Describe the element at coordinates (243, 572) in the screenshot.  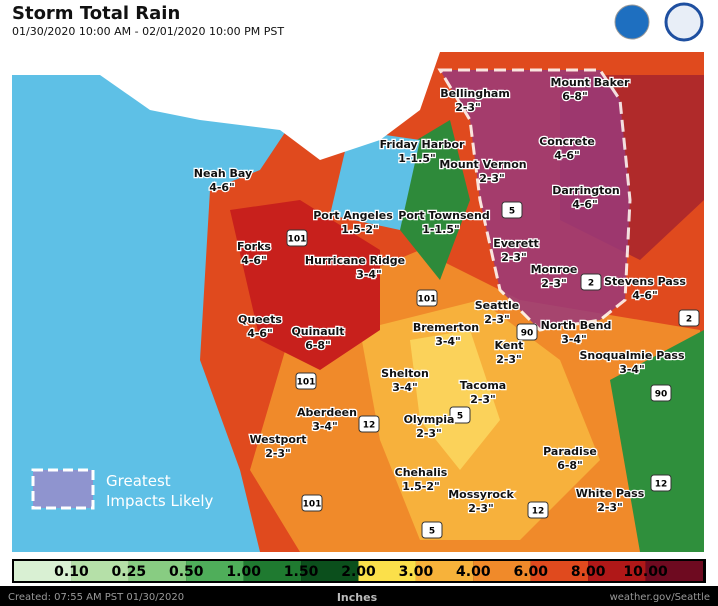
I see `colorbar-label: 1.00` at that location.